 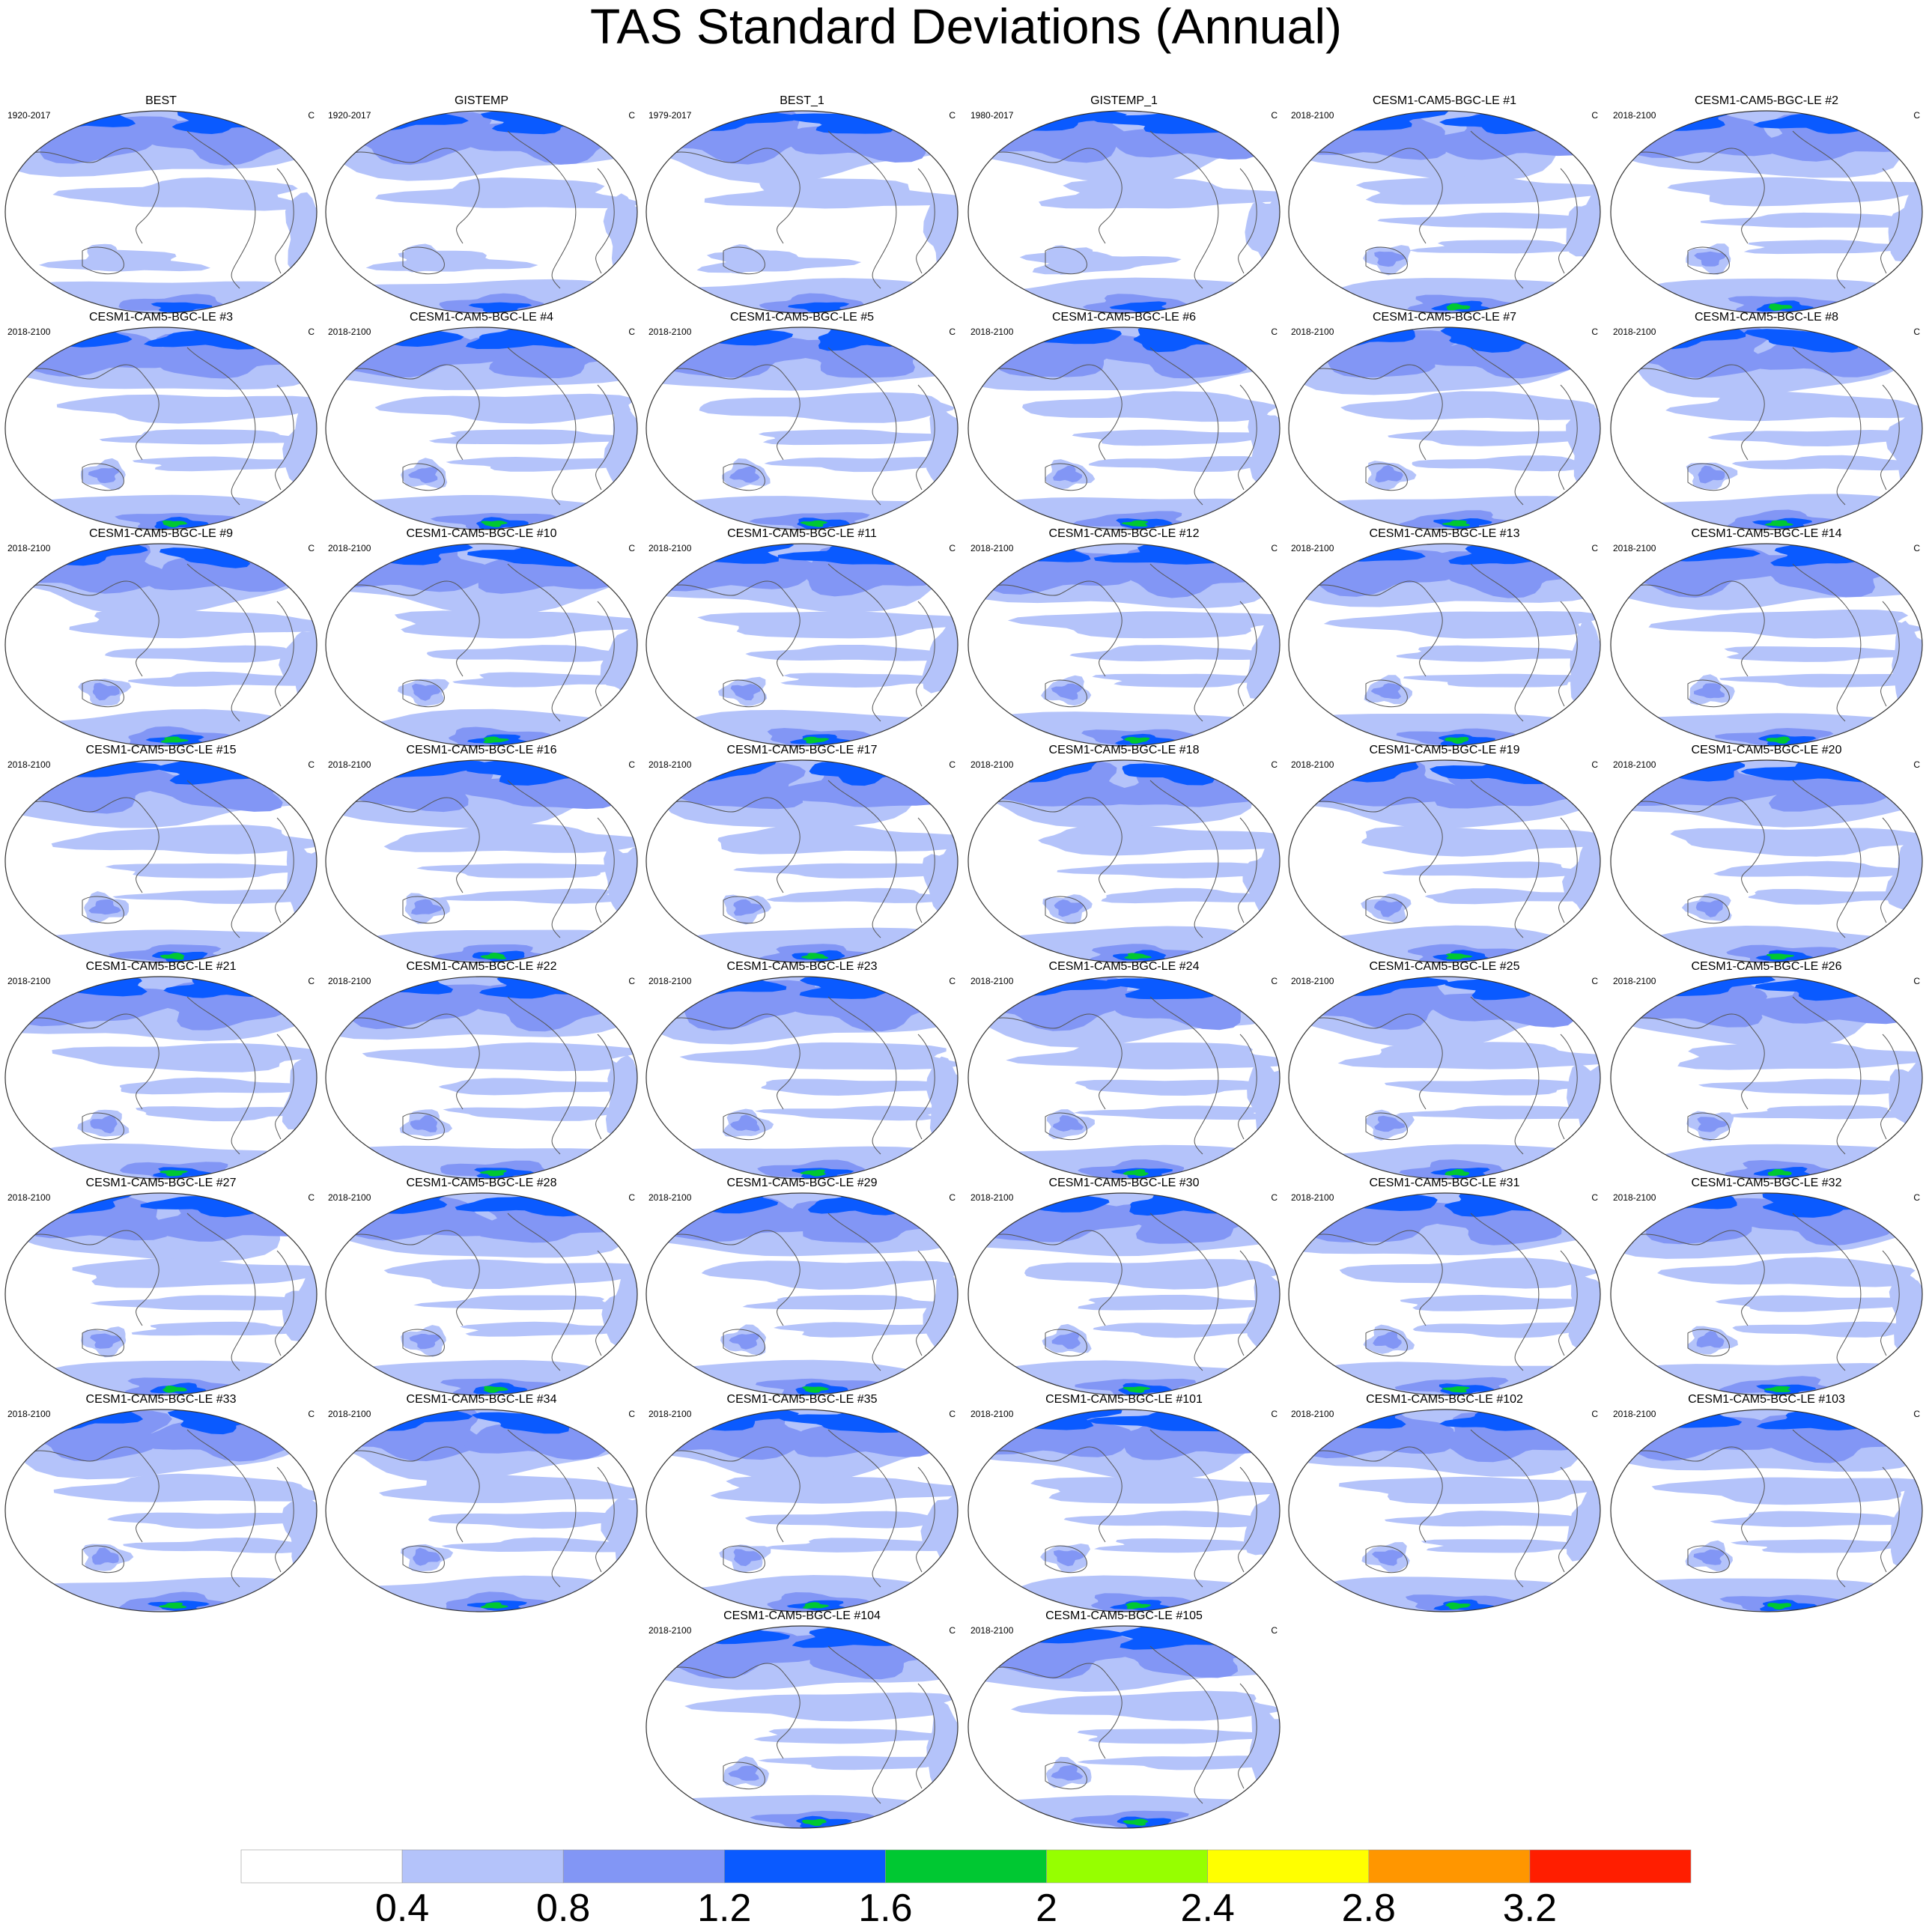 I want to click on map-panel: CESM1-CAM5-BGC-LE #8 2018-2100 C, so click(x=1767, y=420).